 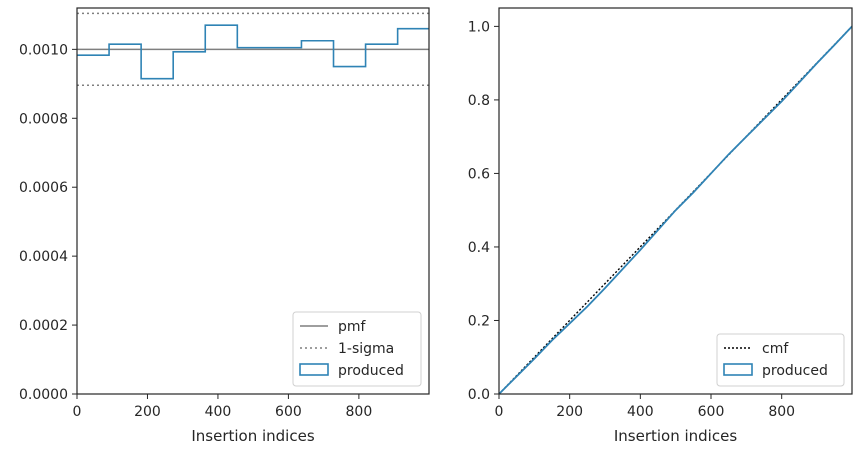 I want to click on legend-label: cmf, so click(x=775, y=349).